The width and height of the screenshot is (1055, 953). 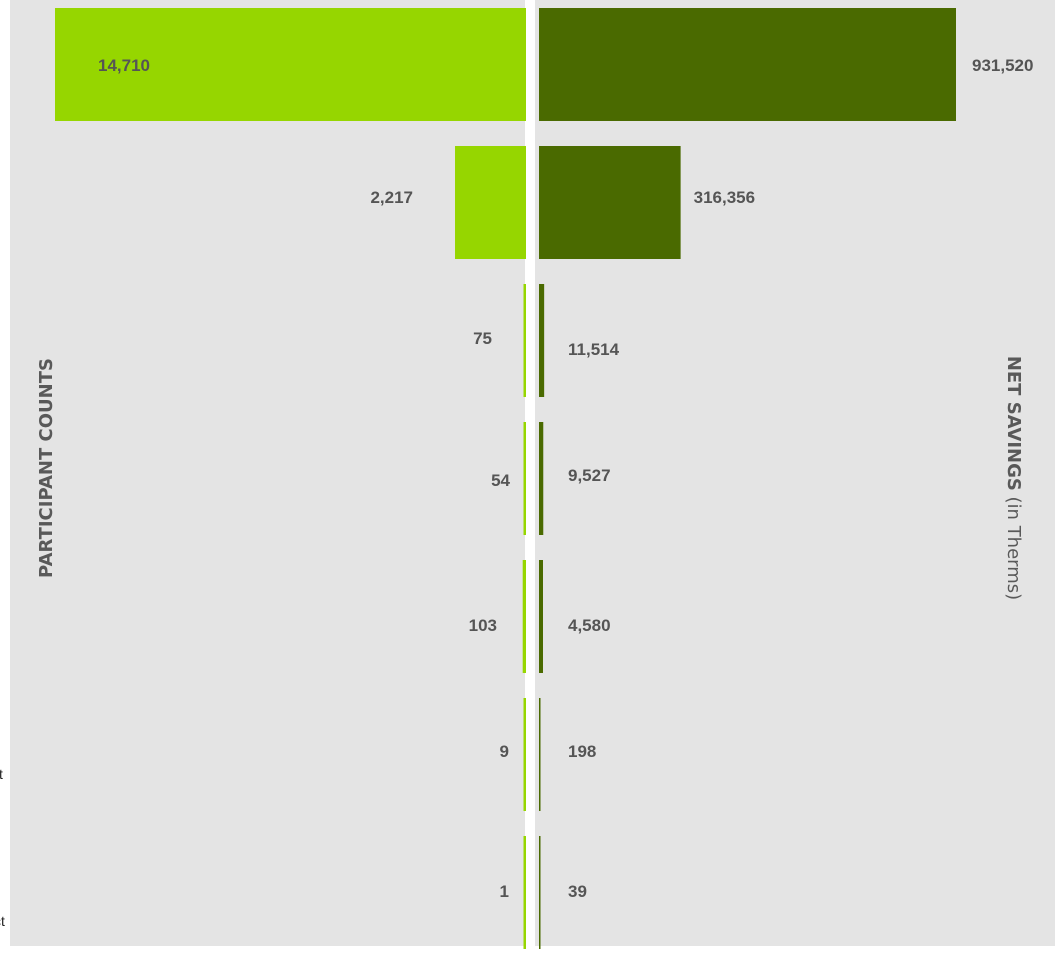 What do you see at coordinates (124, 65) in the screenshot?
I see `participant-label-1: 14,710` at bounding box center [124, 65].